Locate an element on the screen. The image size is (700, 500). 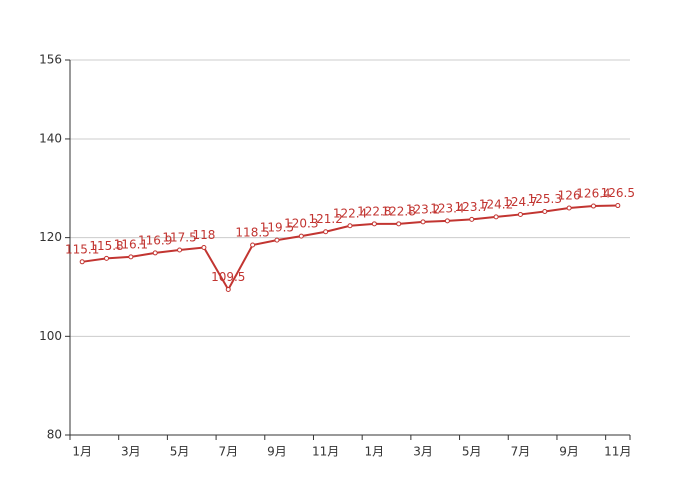
value-label: 119.5 is located at coordinates (277, 228).